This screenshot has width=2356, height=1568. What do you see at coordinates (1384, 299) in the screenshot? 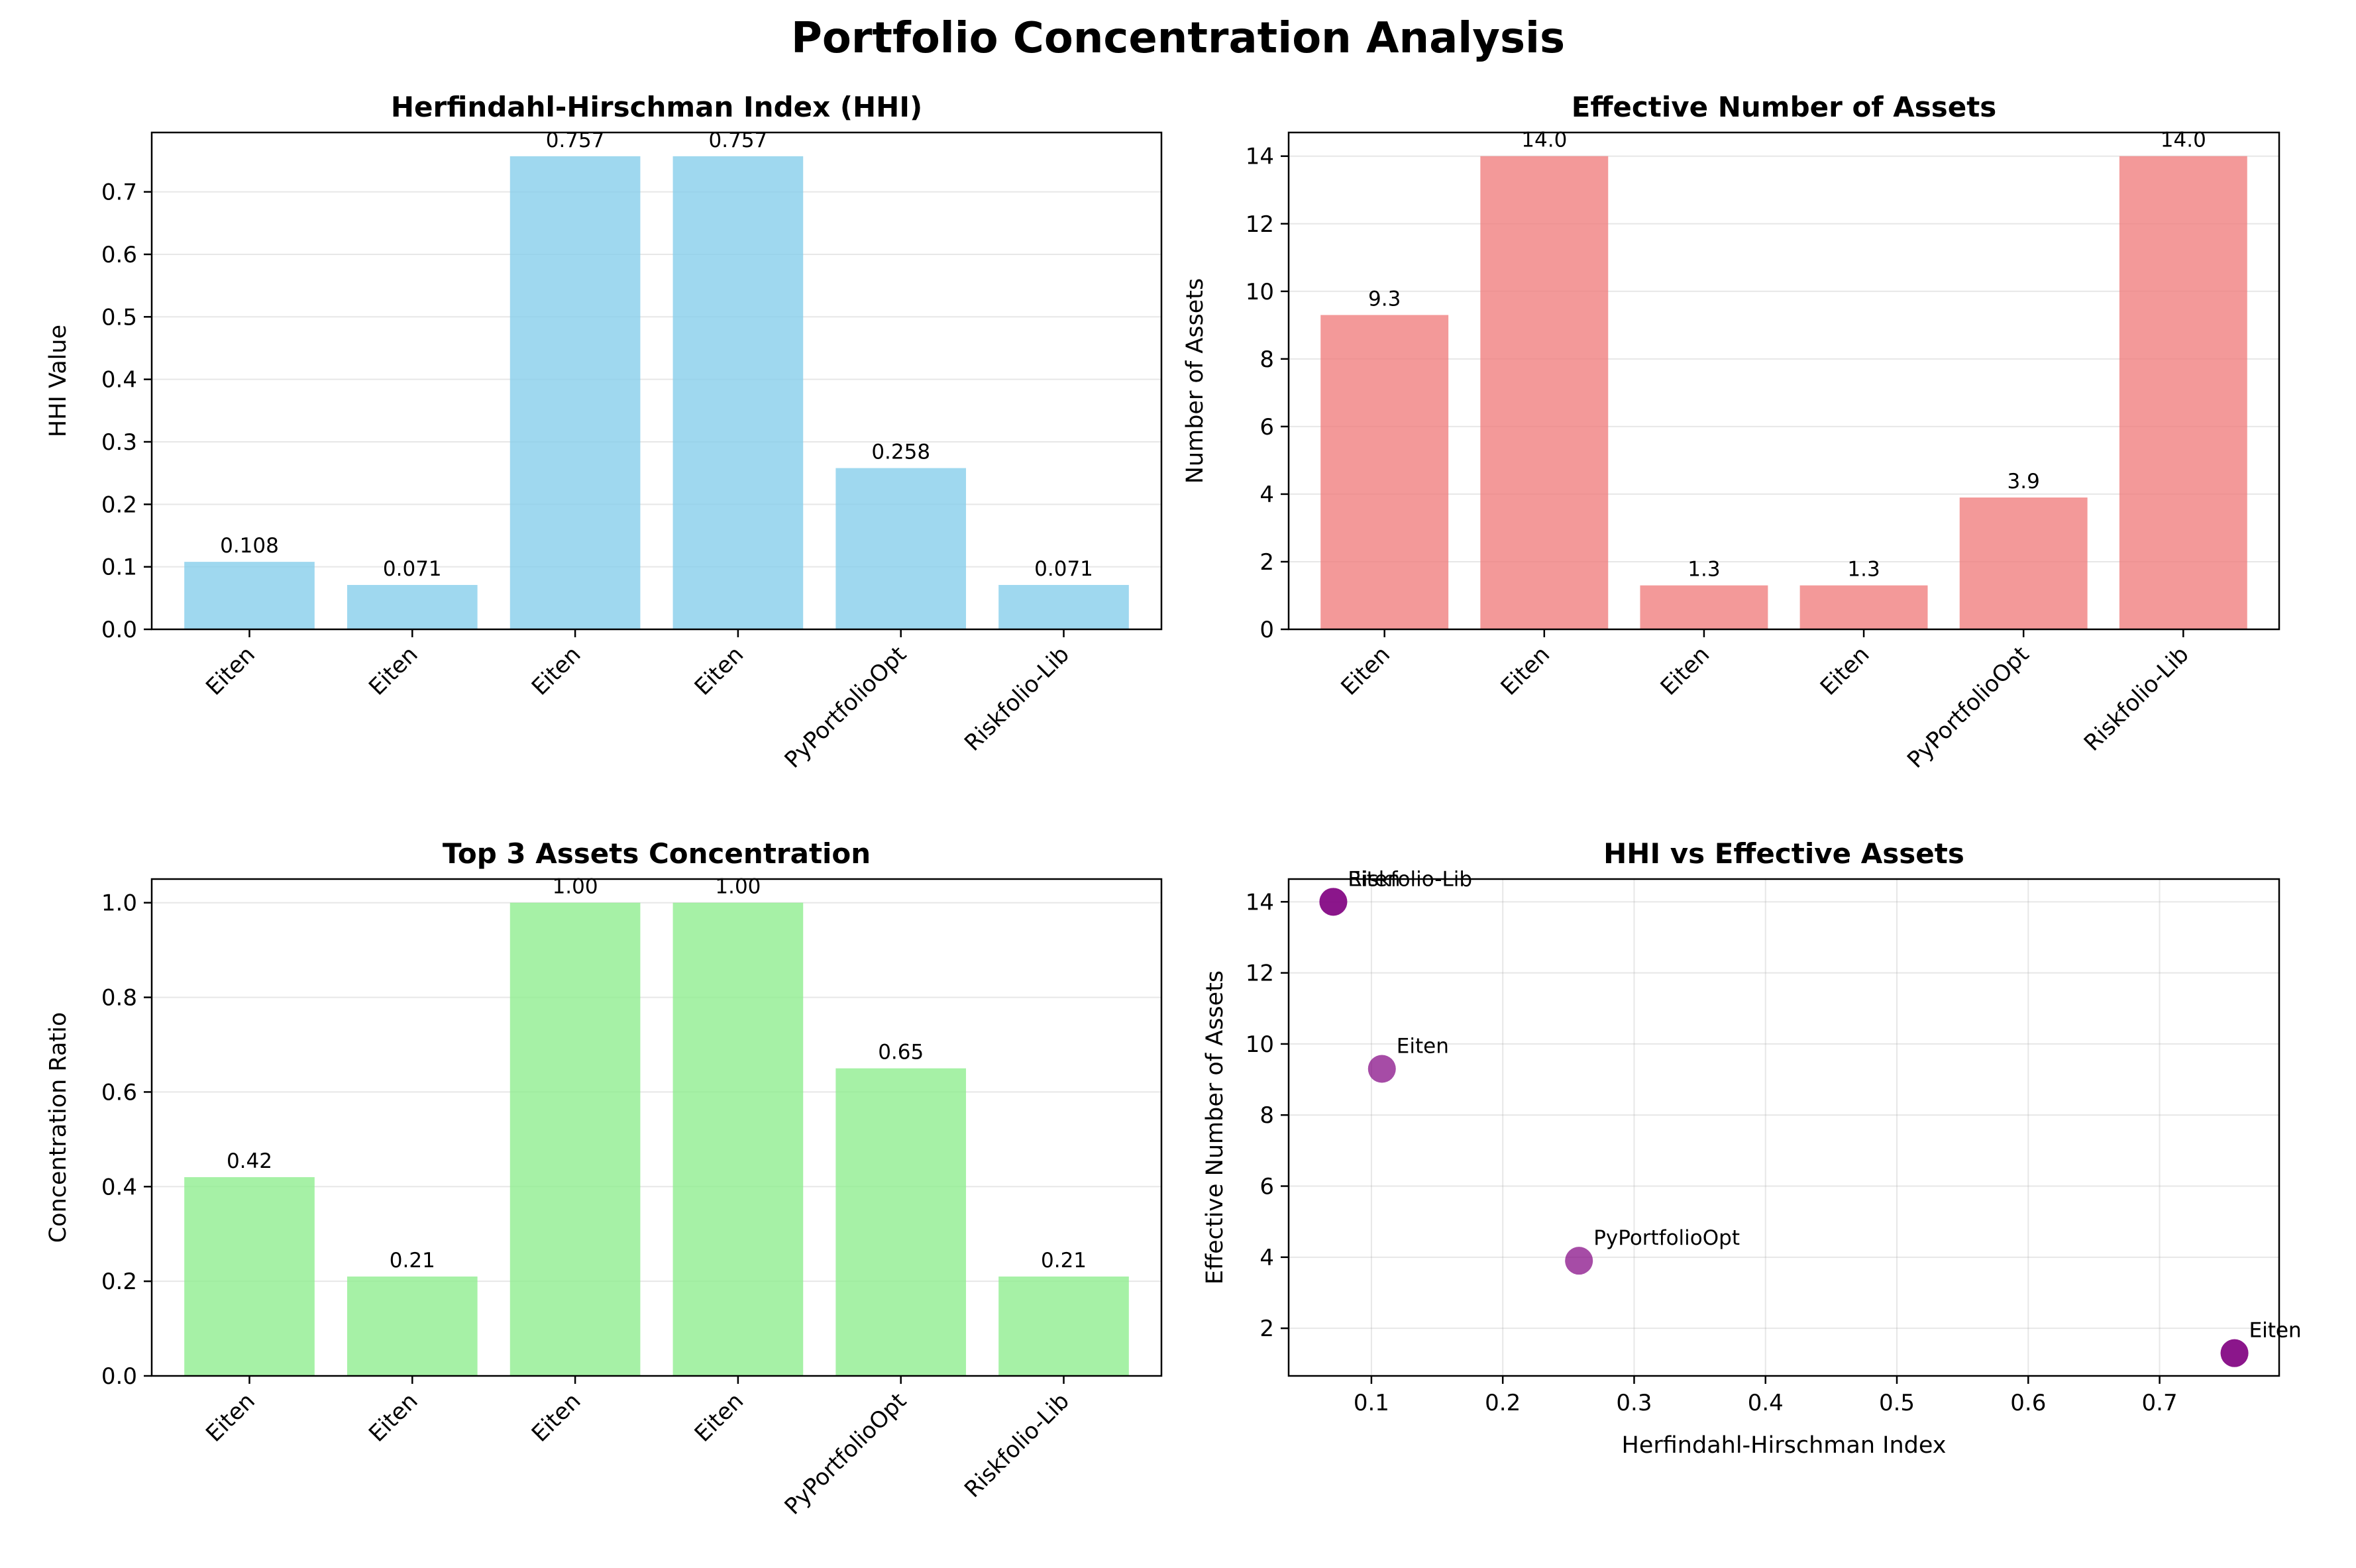
I see `data-label: 9.3` at bounding box center [1384, 299].